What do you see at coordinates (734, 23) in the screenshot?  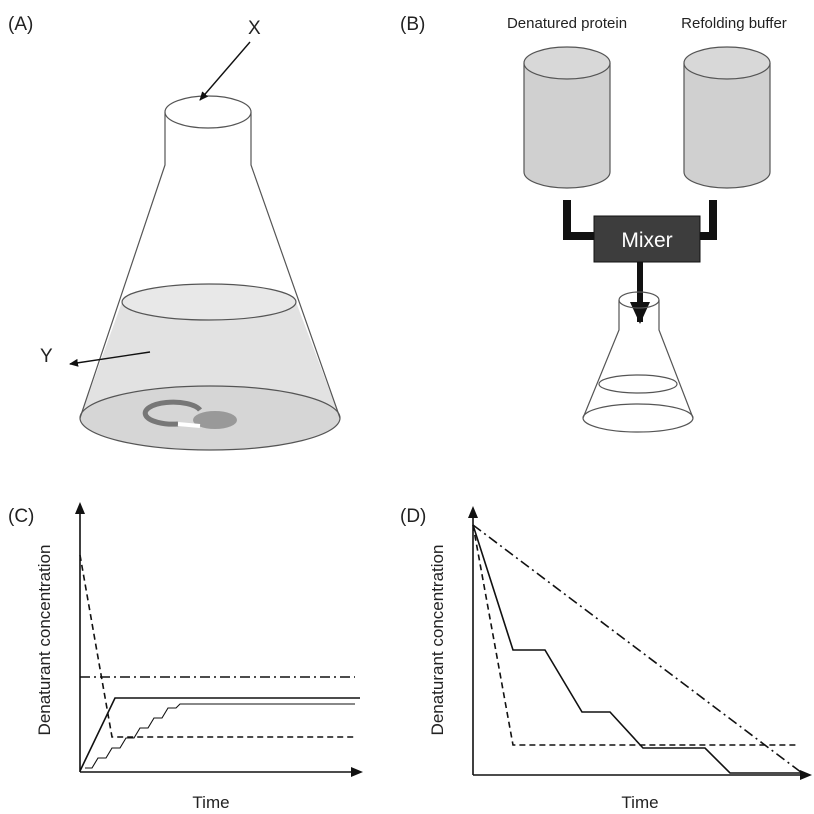 I see `reservoir-label: Refolding buffer` at bounding box center [734, 23].